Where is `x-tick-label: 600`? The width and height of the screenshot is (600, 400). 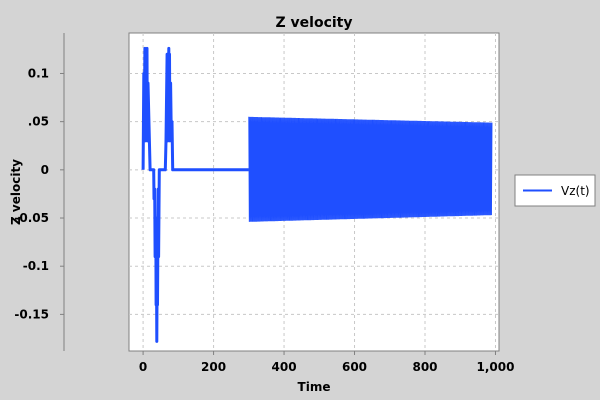
x-tick-label: 600 is located at coordinates (354, 367).